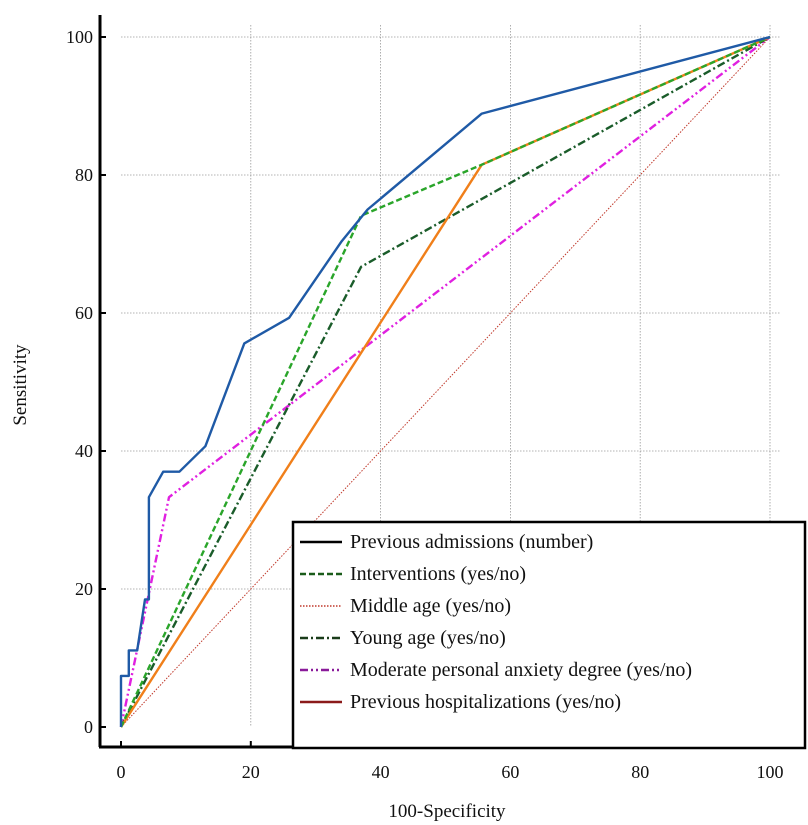 Image resolution: width=808 pixels, height=825 pixels. I want to click on x-tick-label: 60, so click(510, 772).